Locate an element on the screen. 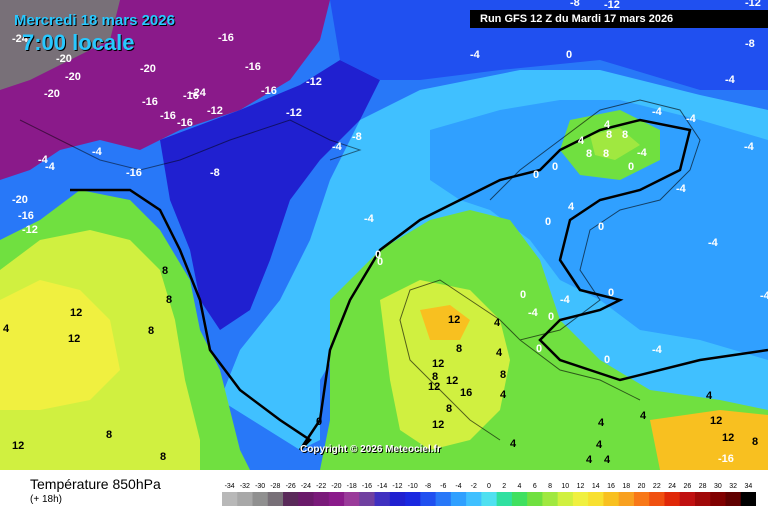  isotherm-label: 16 is located at coordinates (466, 393).